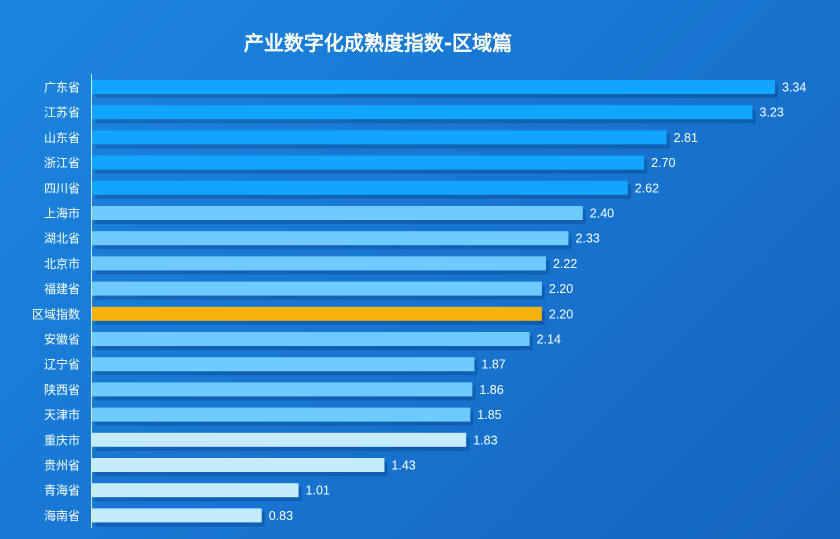 The image size is (840, 539). Describe the element at coordinates (489, 415) in the screenshot. I see `value-label: 1.85` at that location.